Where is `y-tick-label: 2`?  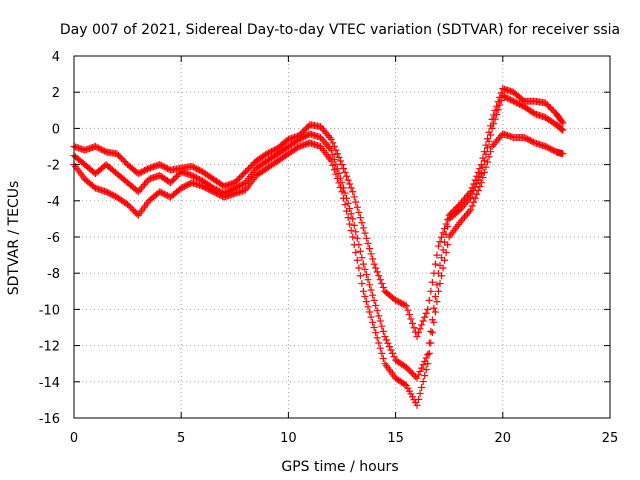
y-tick-label: 2 is located at coordinates (56, 93).